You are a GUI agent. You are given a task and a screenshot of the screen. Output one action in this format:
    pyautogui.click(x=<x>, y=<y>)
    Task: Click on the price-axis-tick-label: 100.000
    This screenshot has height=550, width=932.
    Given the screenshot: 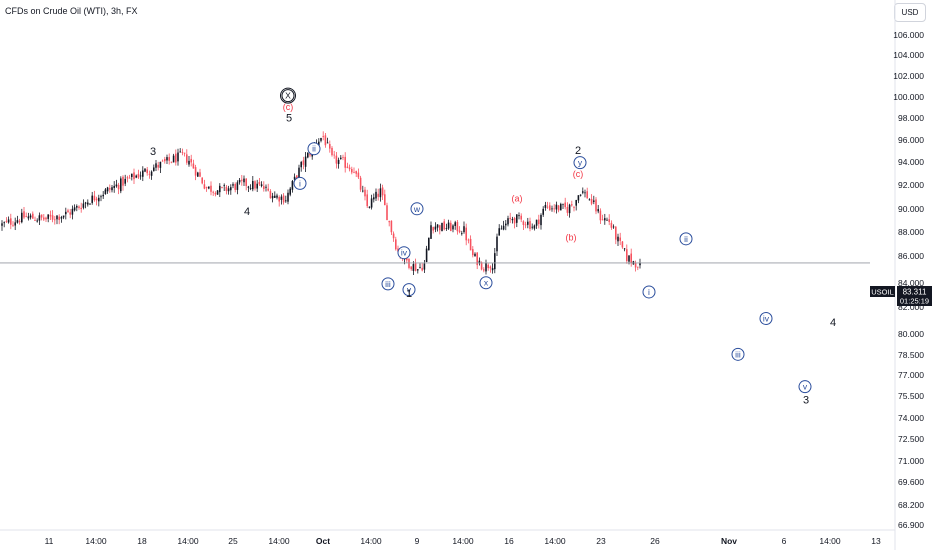 What is the action you would take?
    pyautogui.click(x=908, y=97)
    